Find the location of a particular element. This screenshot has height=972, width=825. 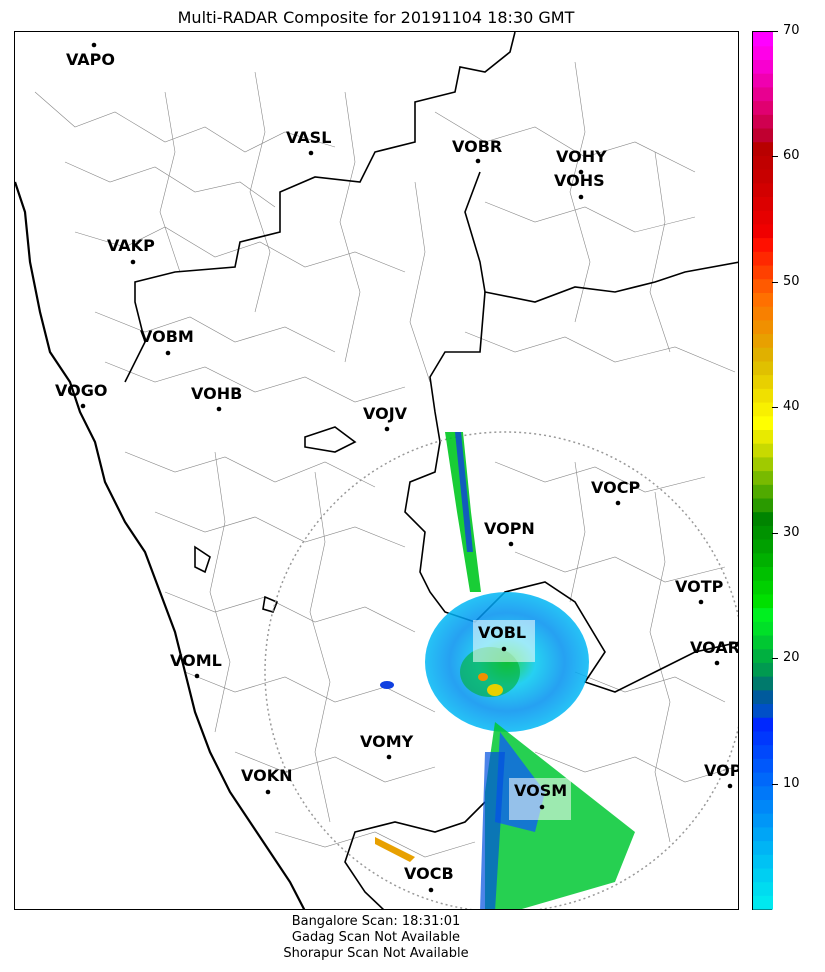

colorbar-tick-label: 30 is located at coordinates (791, 532).